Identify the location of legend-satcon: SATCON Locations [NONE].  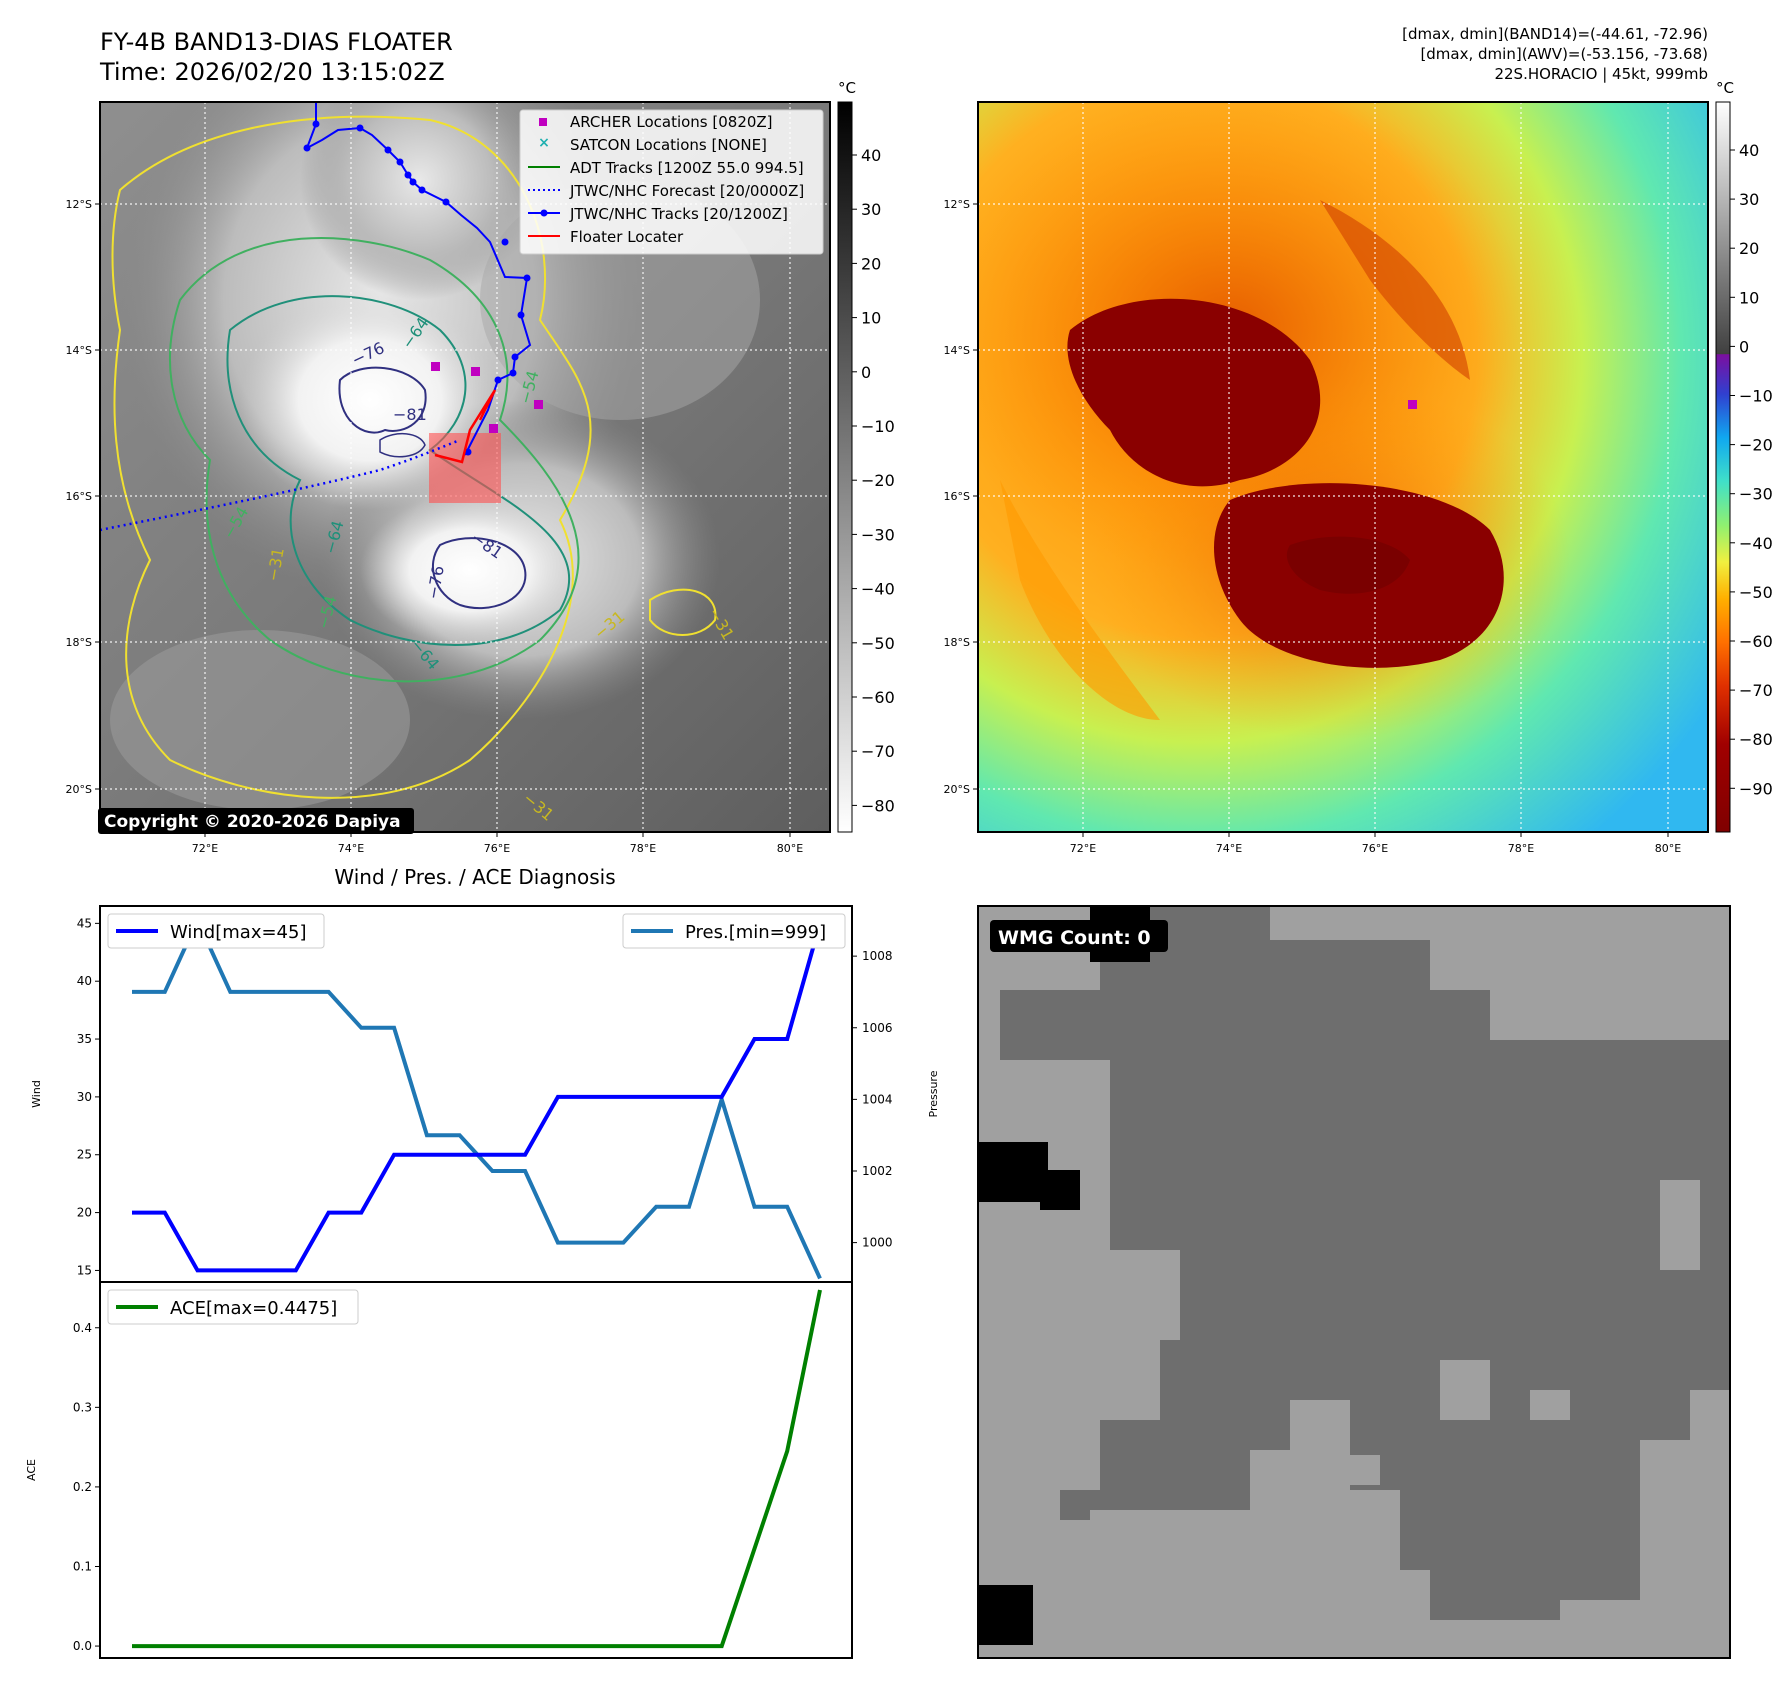
(668, 145).